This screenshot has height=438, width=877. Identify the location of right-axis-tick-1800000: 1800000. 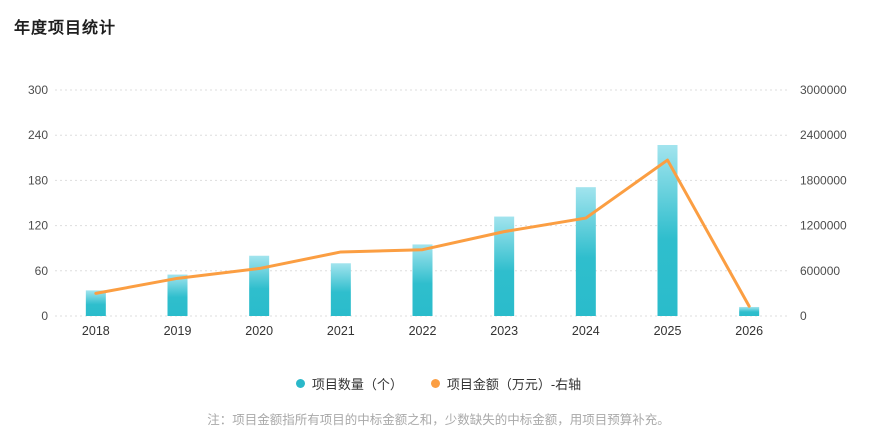
(823, 180).